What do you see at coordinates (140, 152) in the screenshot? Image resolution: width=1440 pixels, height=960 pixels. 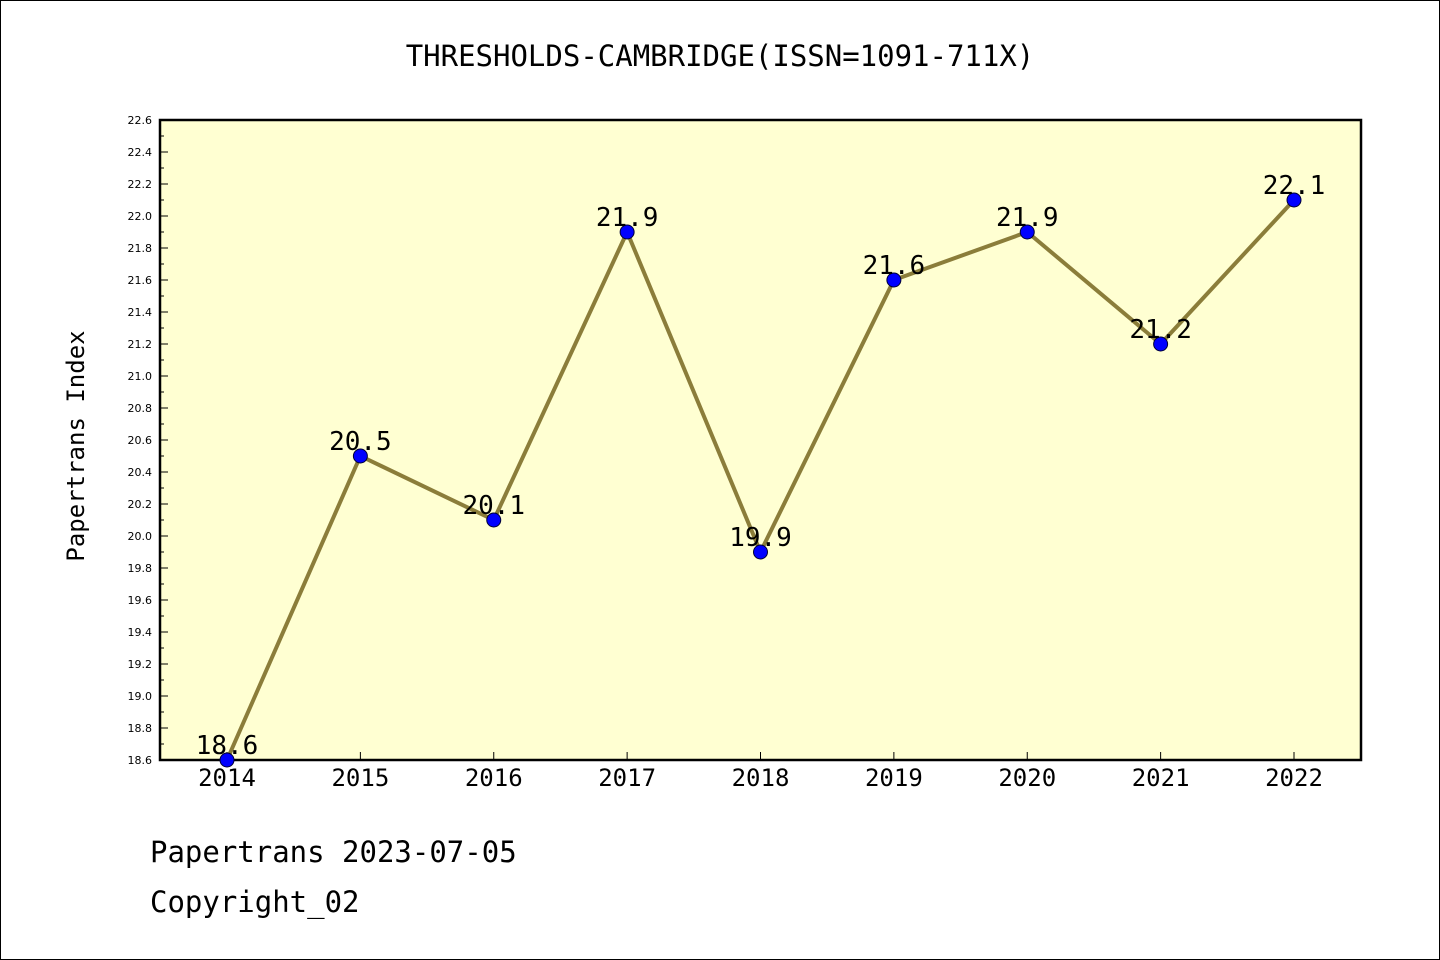 I see `y-tick-label: 22.4` at bounding box center [140, 152].